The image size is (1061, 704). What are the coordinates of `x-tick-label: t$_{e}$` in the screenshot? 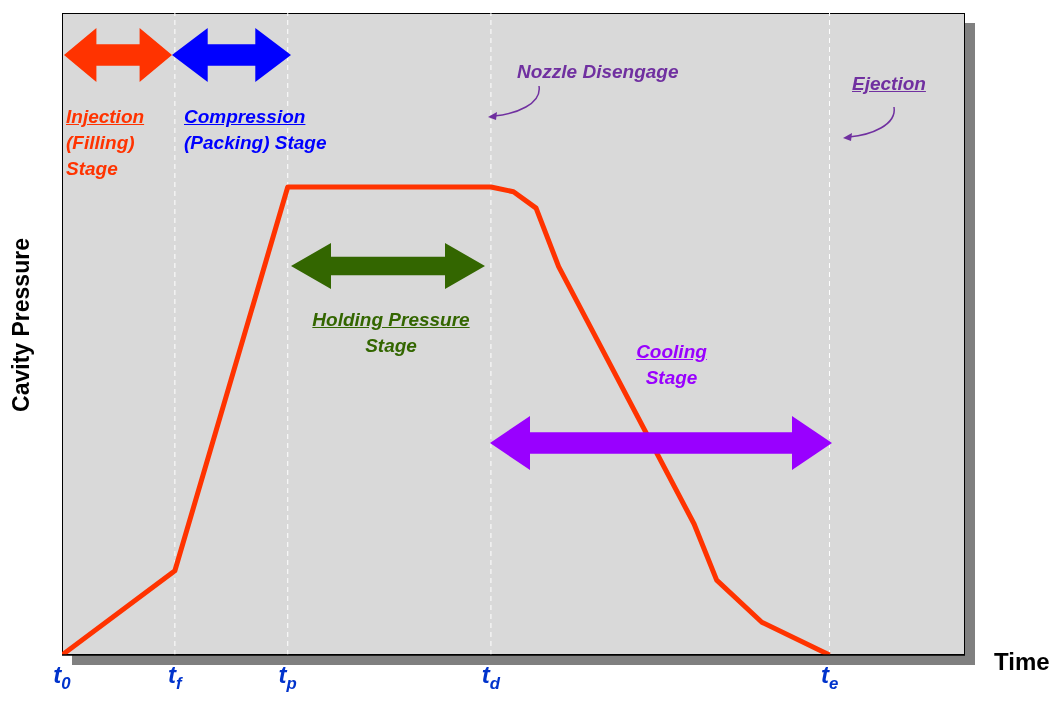 It's located at (829, 677).